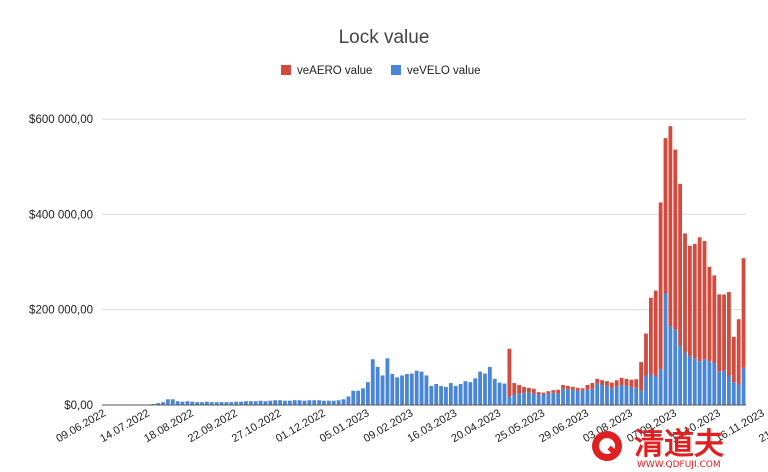 This screenshot has width=768, height=472. I want to click on legend: veAERO value veVELO value, so click(381, 71).